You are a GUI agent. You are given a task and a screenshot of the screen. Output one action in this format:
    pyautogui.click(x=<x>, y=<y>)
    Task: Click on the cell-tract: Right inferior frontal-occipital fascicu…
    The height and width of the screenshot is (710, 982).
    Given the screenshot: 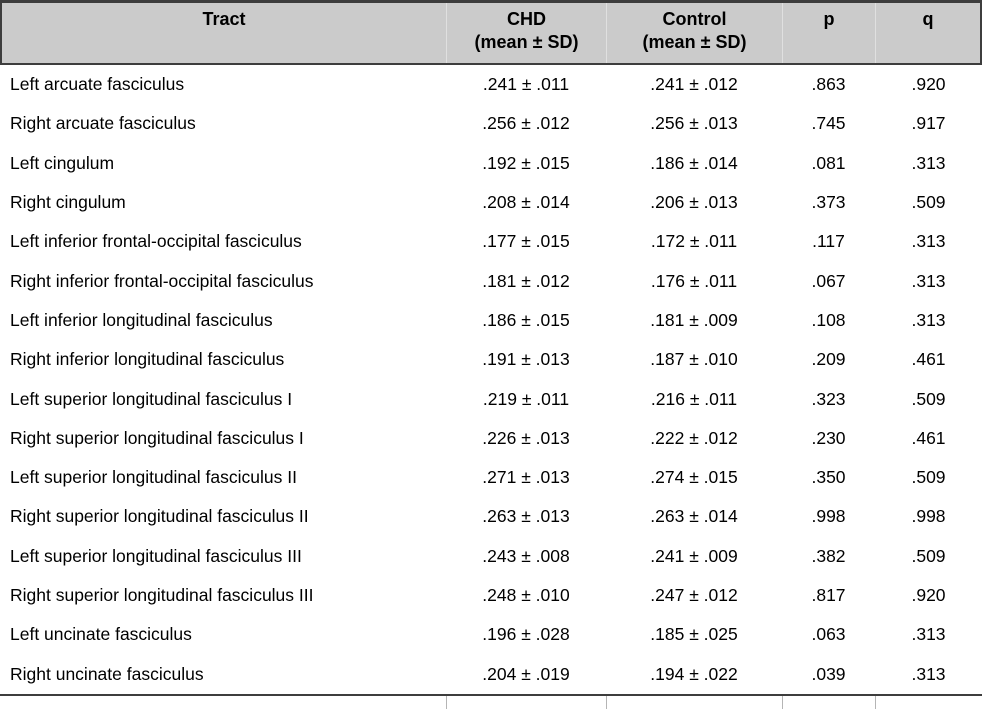 What is the action you would take?
    pyautogui.click(x=162, y=280)
    